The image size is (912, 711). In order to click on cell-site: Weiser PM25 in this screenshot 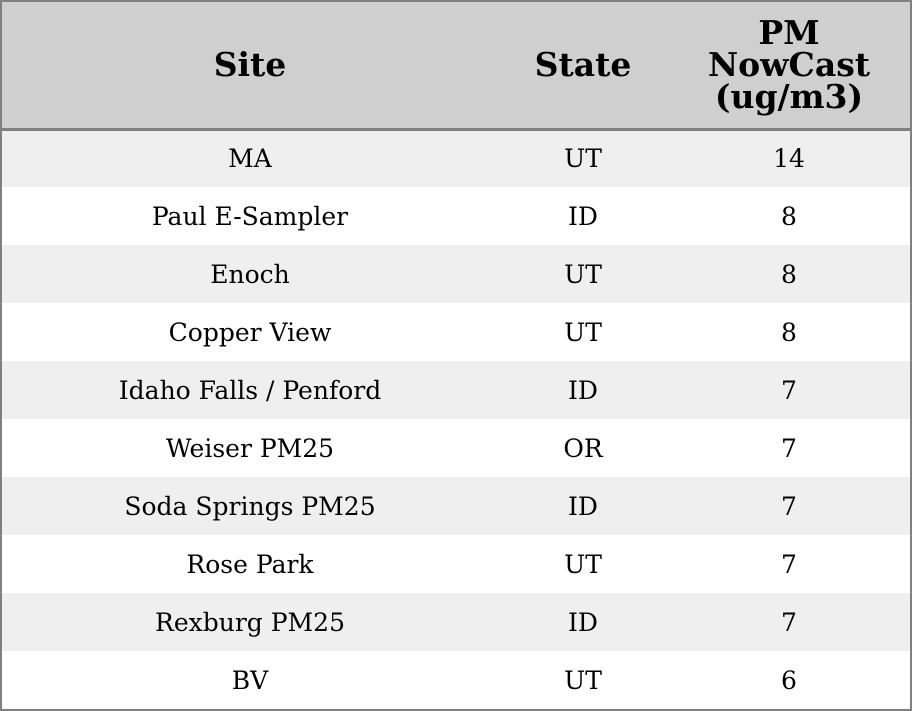, I will do `click(250, 448)`.